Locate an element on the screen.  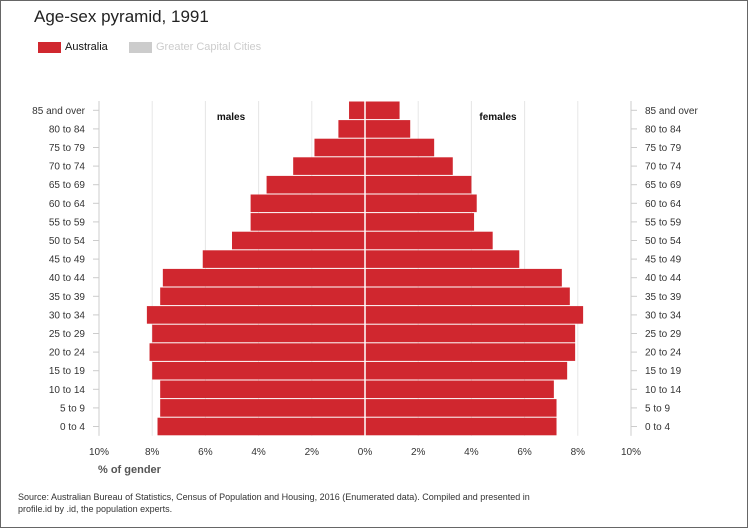
age-label-right: 75 to 79 is located at coordinates (663, 148).